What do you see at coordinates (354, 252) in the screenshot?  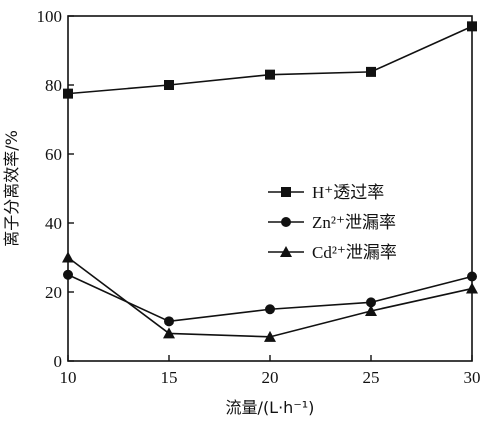 I see `legend-label: Cd²⁺泄漏率` at bounding box center [354, 252].